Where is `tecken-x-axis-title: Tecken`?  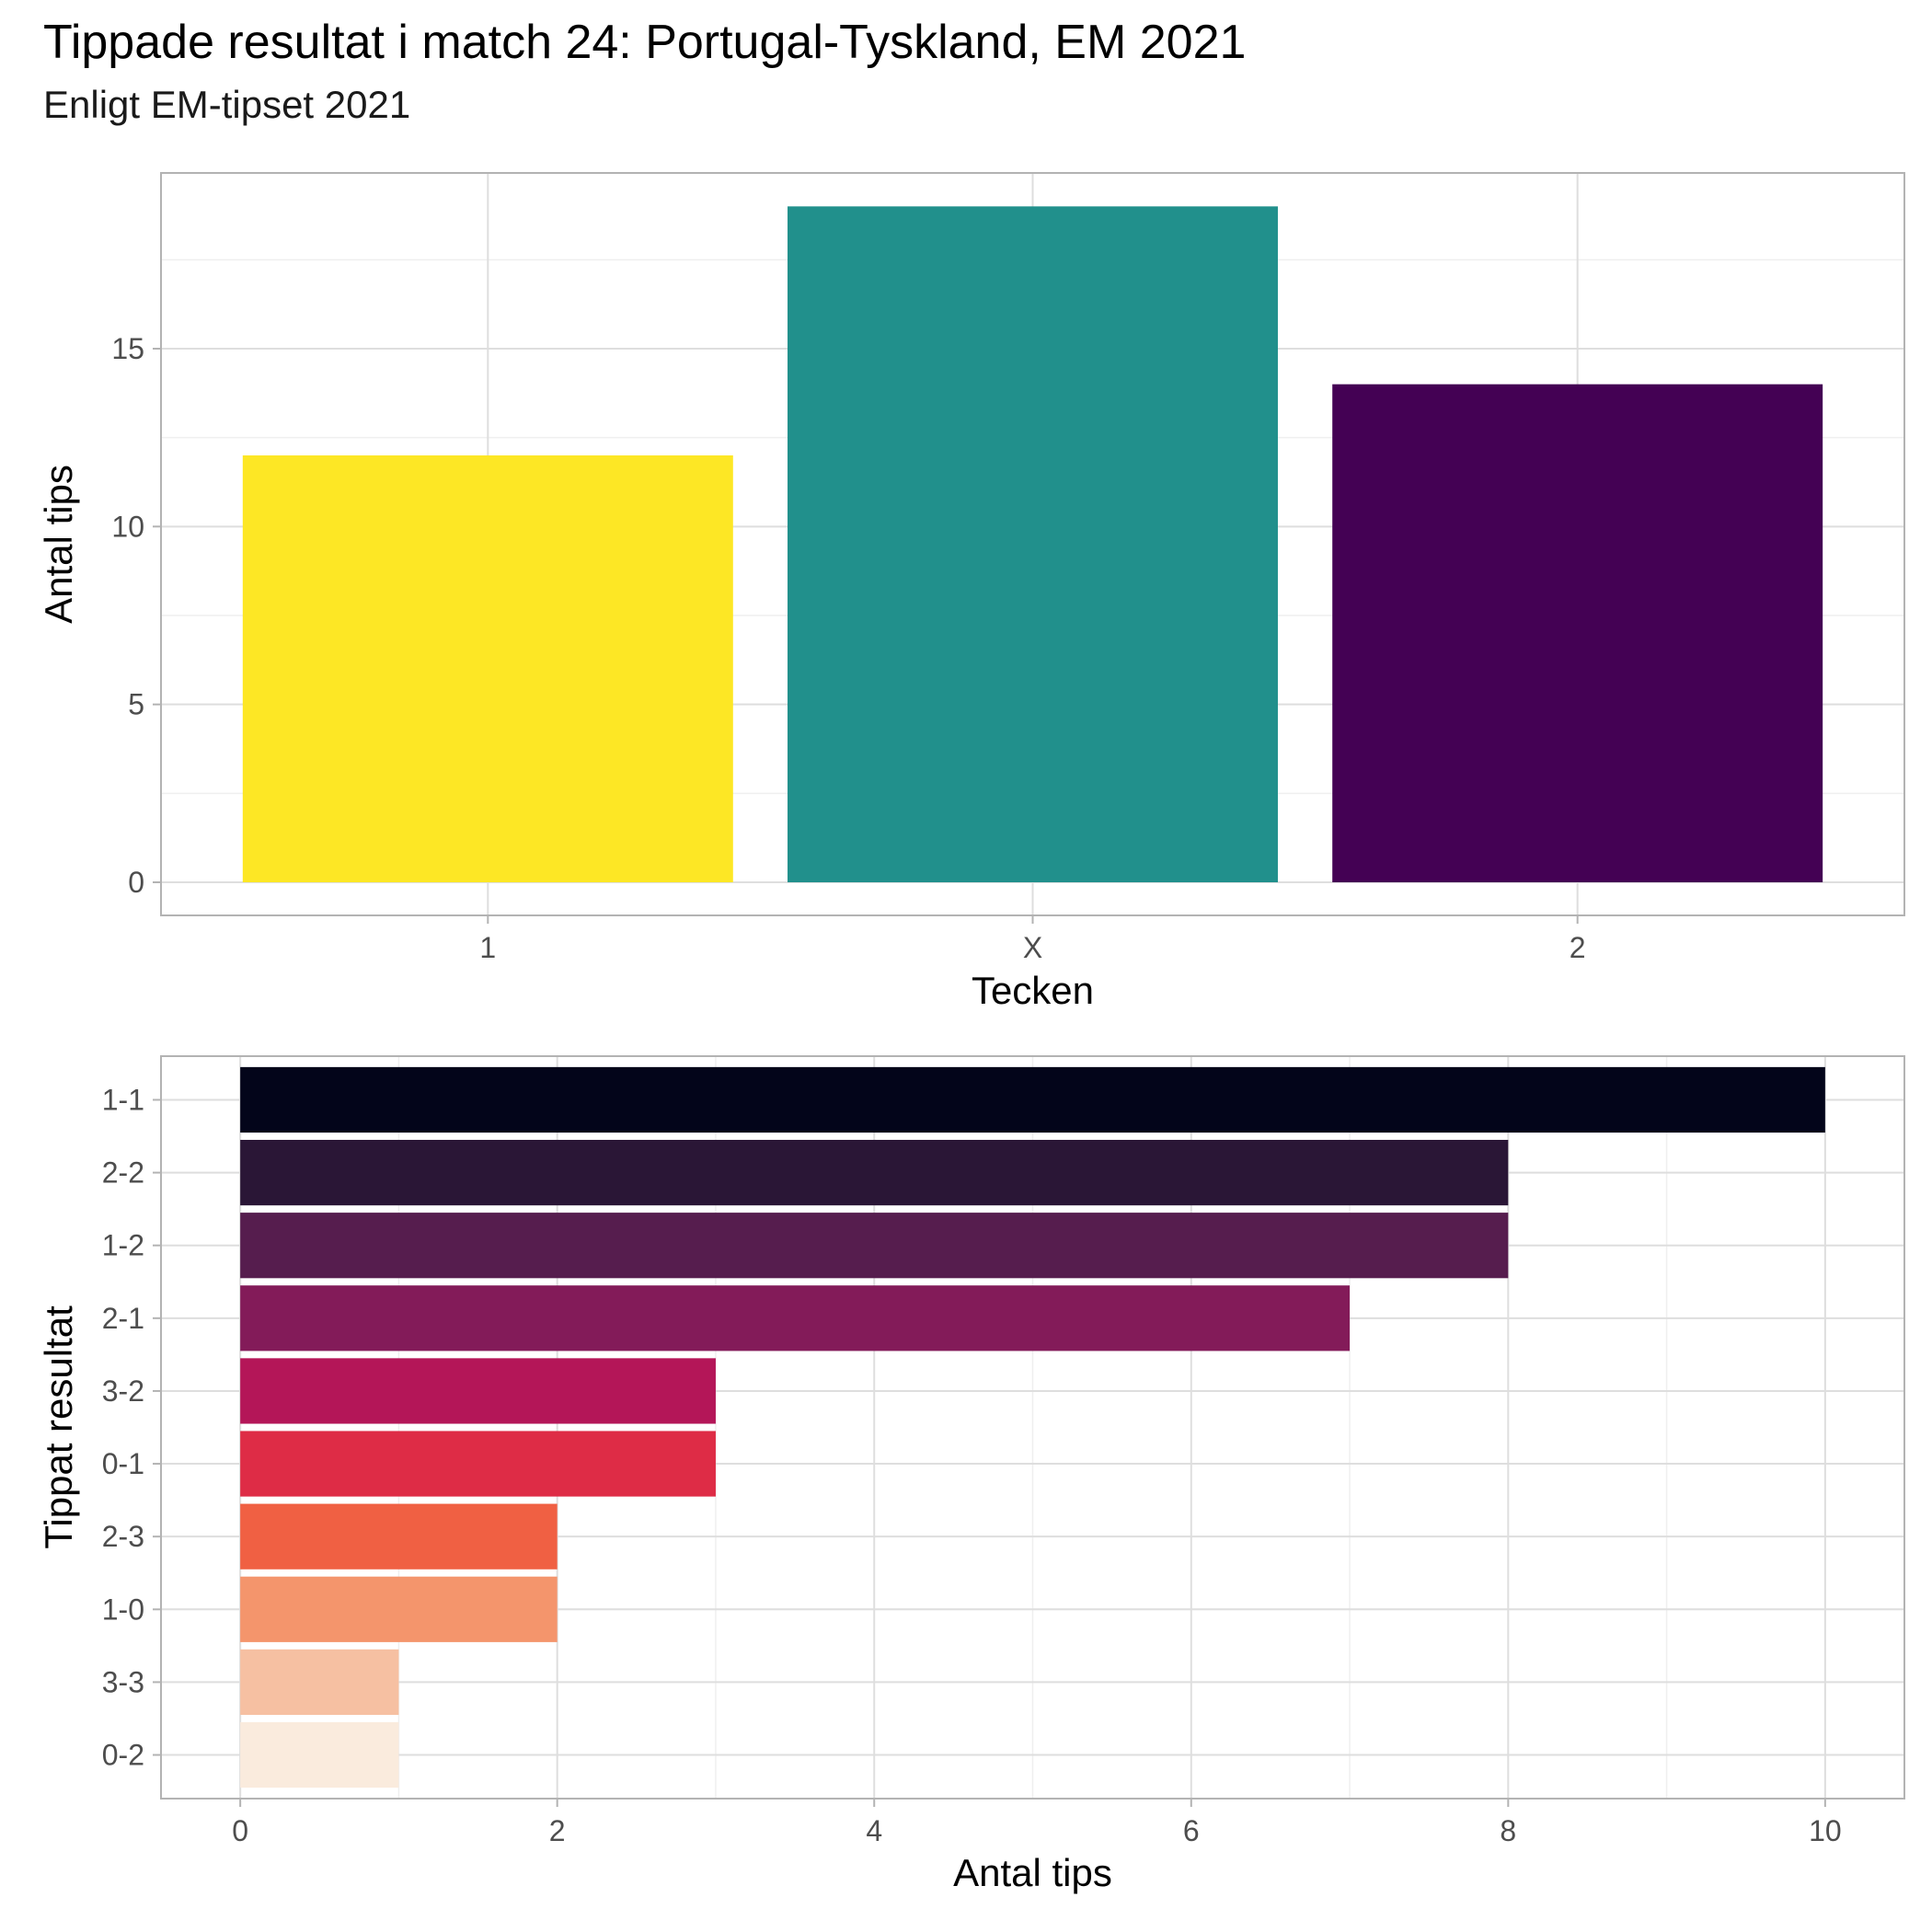
tecken-x-axis-title: Tecken is located at coordinates (1033, 991).